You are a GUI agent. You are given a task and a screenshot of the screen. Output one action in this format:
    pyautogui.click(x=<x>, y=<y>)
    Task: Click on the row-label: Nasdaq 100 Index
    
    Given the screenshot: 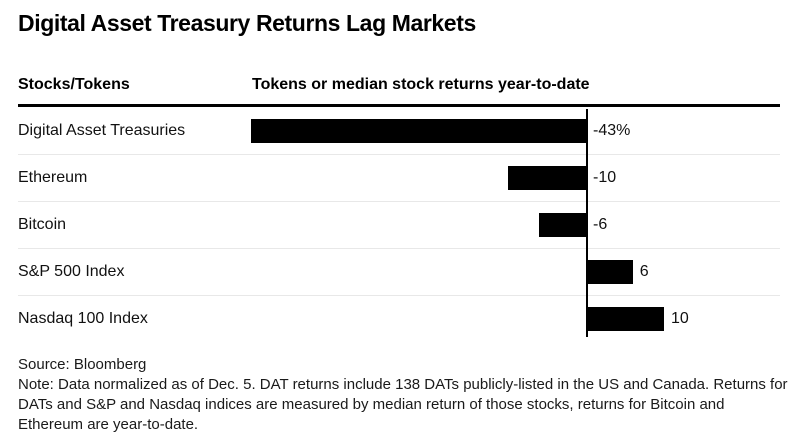 What is the action you would take?
    pyautogui.click(x=83, y=318)
    